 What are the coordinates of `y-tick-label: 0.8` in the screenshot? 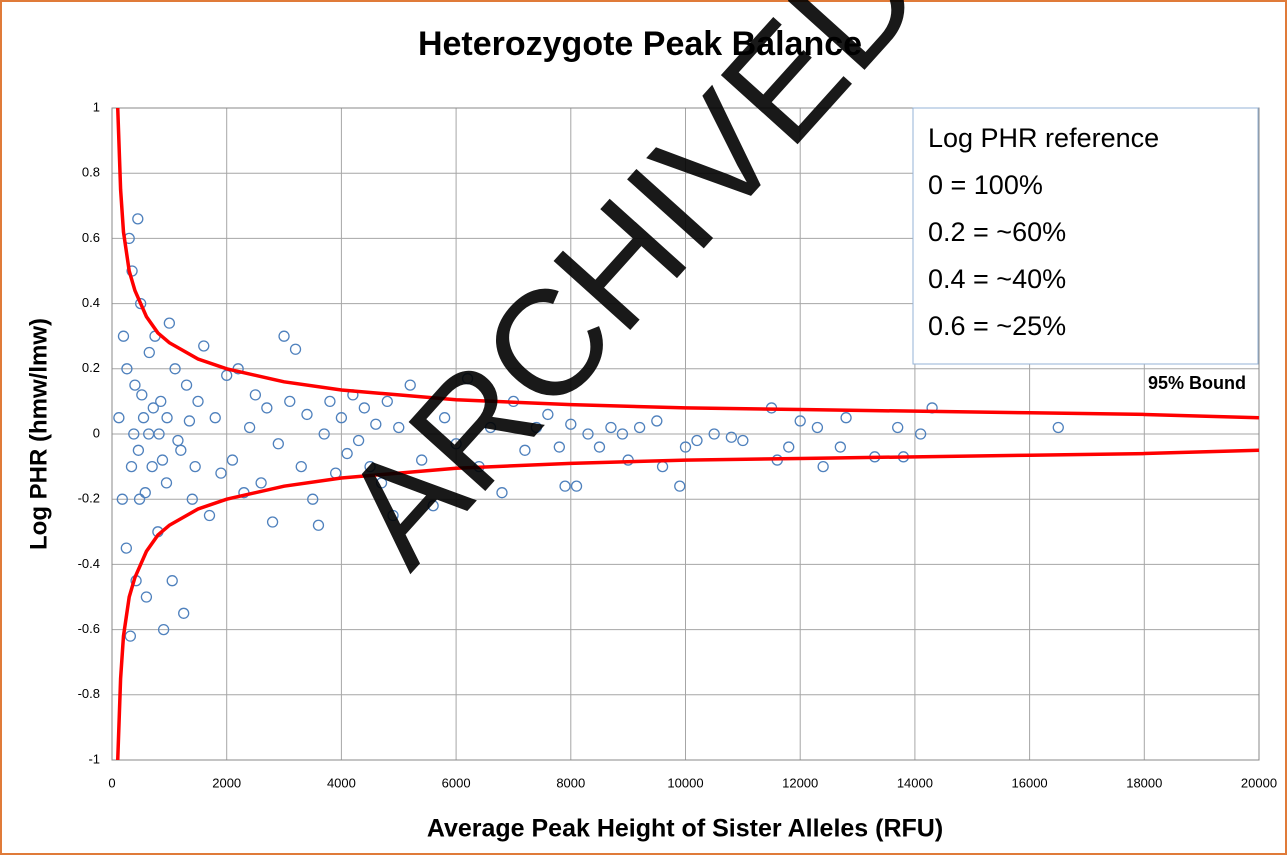 It's located at (91, 172).